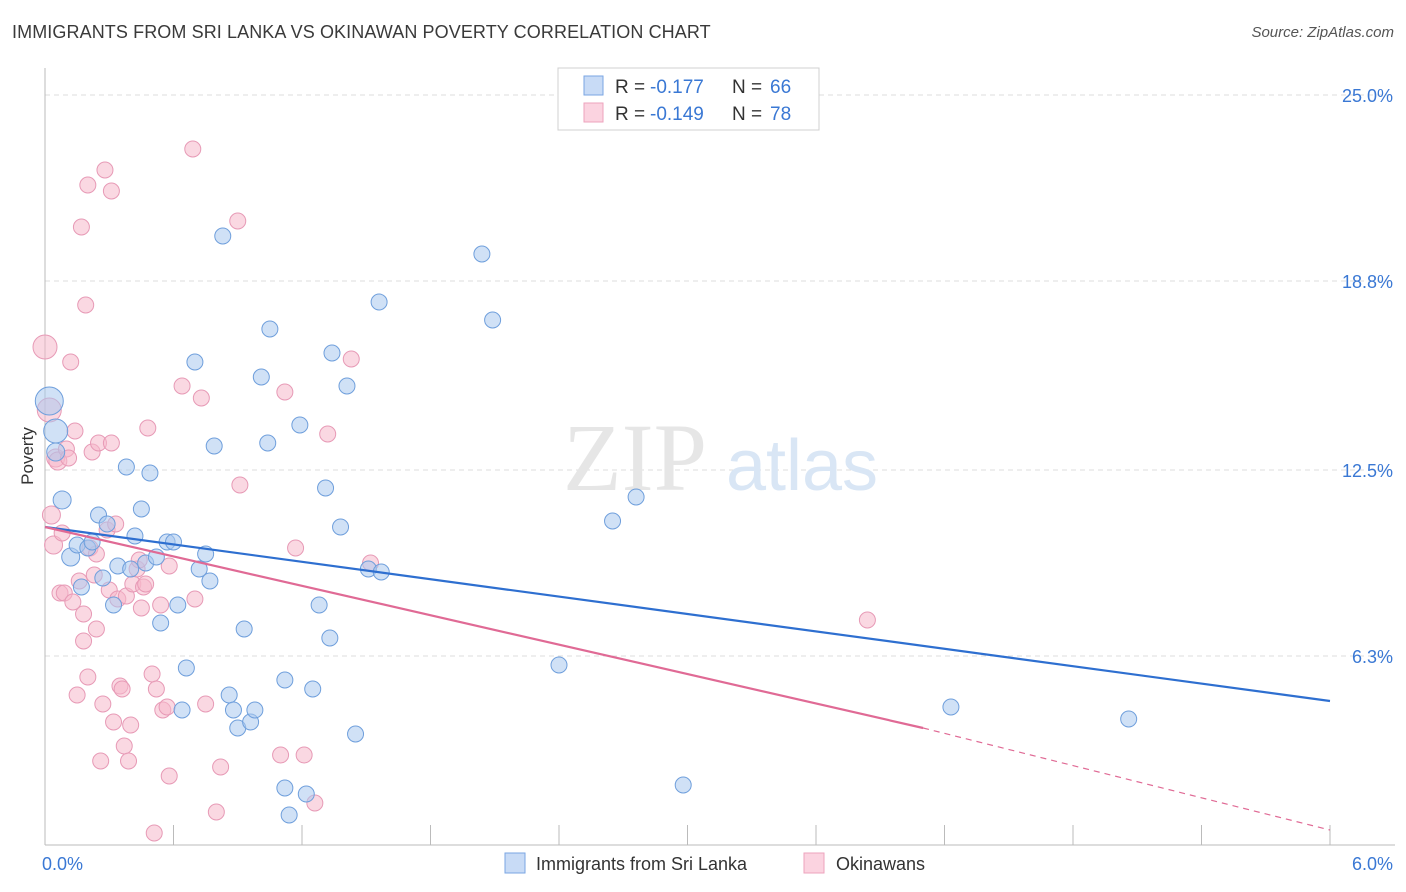 The height and width of the screenshot is (892, 1406). Describe the element at coordinates (688, 99) in the screenshot. I see `stats-box: R = -0.177 N = 66 R = -0.149 N = 78` at that location.